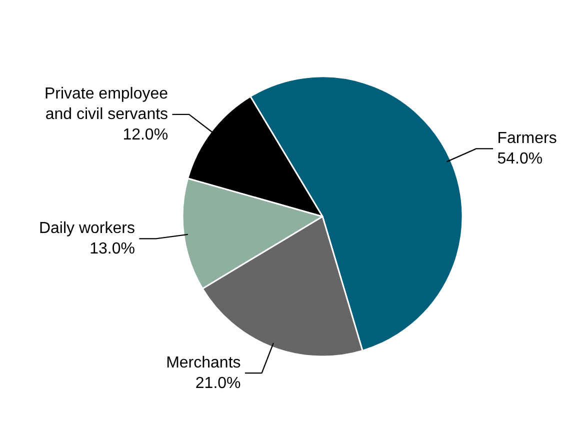 The width and height of the screenshot is (584, 423). Describe the element at coordinates (520, 159) in the screenshot. I see `data-label: 54.0%` at that location.